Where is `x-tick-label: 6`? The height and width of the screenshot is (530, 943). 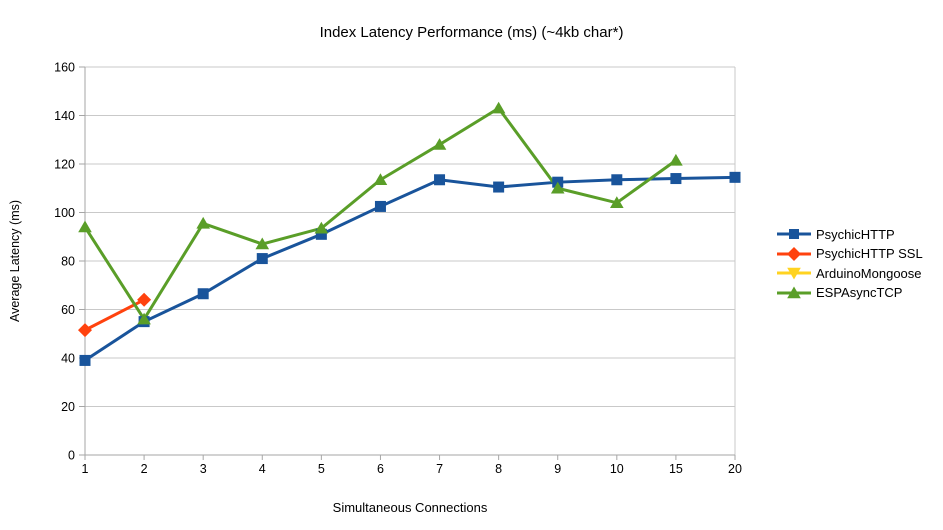
x-tick-label: 6 is located at coordinates (380, 469).